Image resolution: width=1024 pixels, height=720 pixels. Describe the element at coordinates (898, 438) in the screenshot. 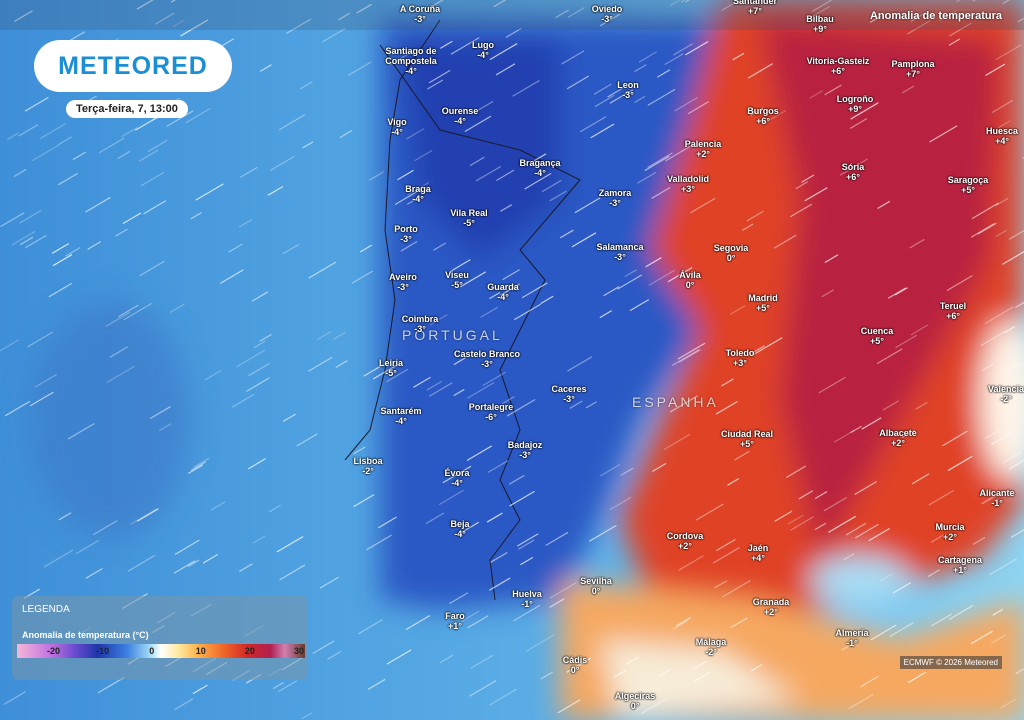

I see `city-label: Albacete +2°` at that location.